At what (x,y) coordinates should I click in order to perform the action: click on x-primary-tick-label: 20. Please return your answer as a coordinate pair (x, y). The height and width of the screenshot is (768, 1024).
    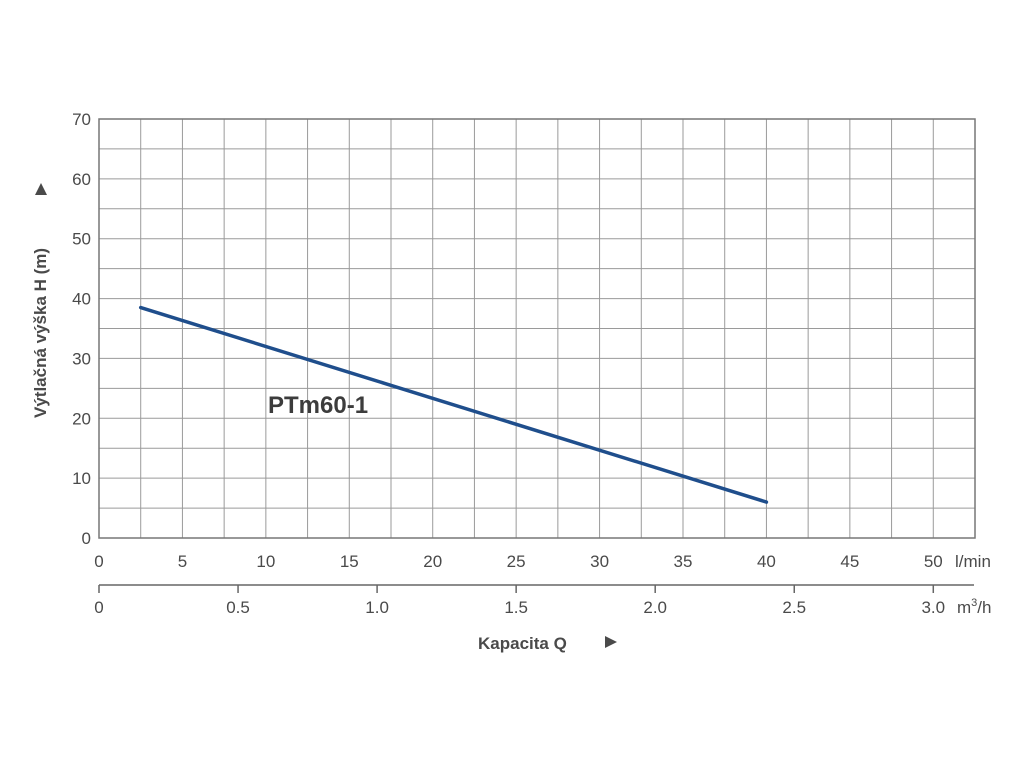
    Looking at the image, I should click on (432, 561).